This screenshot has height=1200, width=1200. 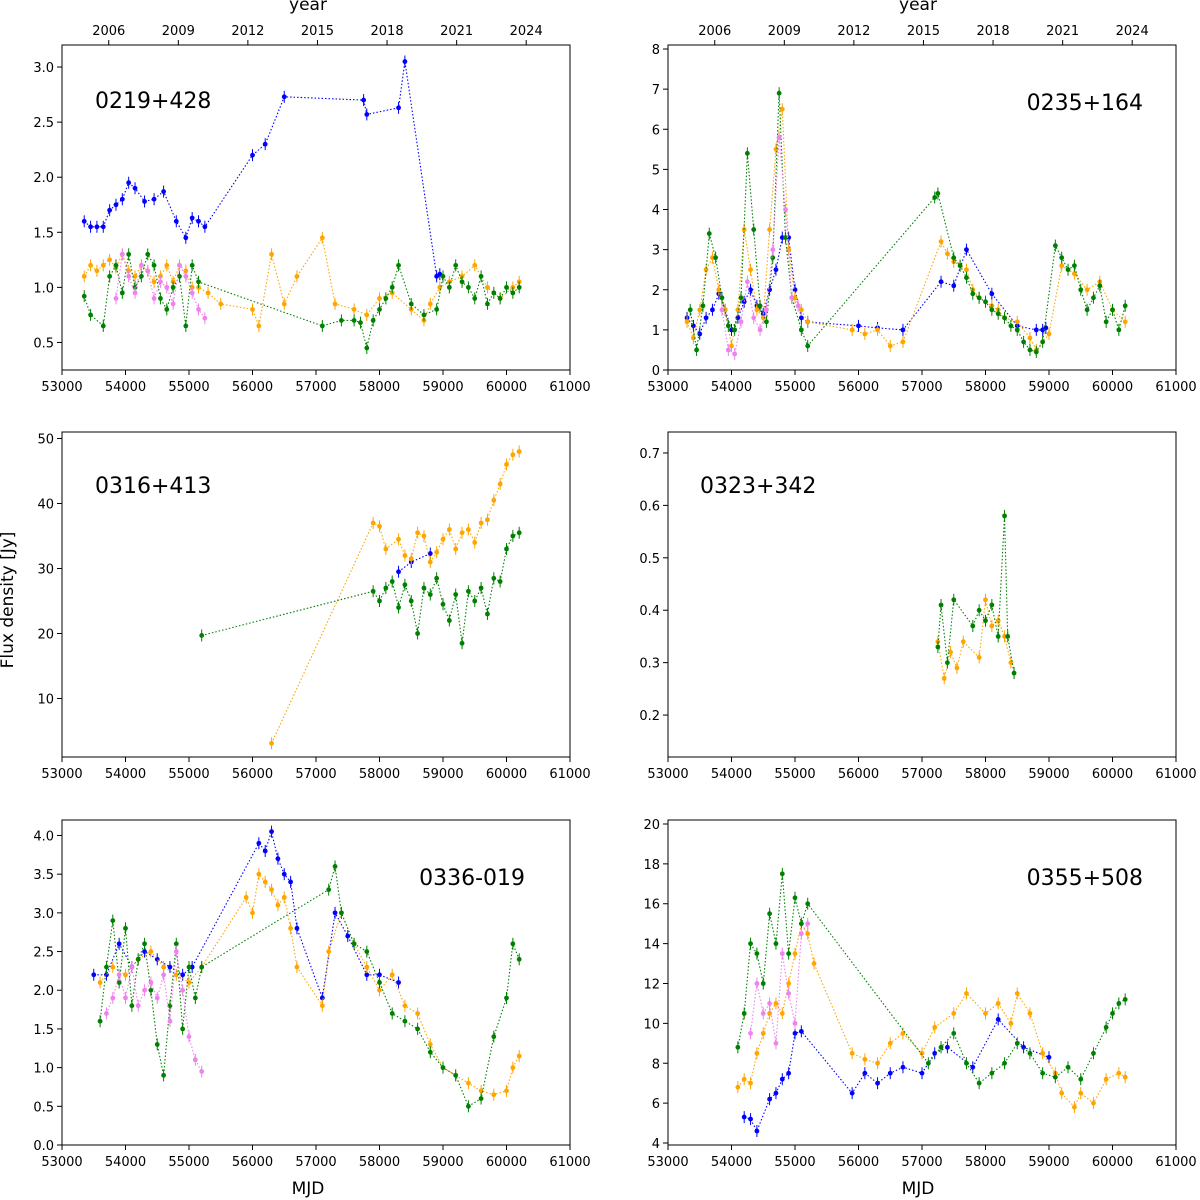 I want to click on year-tick-label: 2021, so click(x=1062, y=31).